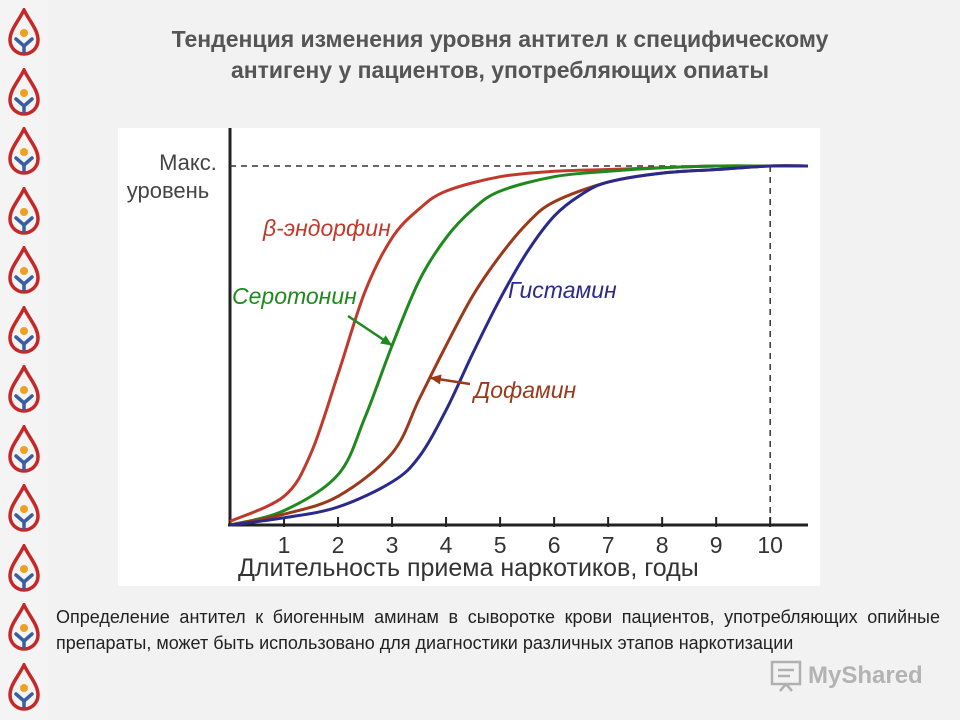 Image resolution: width=960 pixels, height=720 pixels. I want to click on annotation-label-dopamine: Гистамин, so click(562, 290).